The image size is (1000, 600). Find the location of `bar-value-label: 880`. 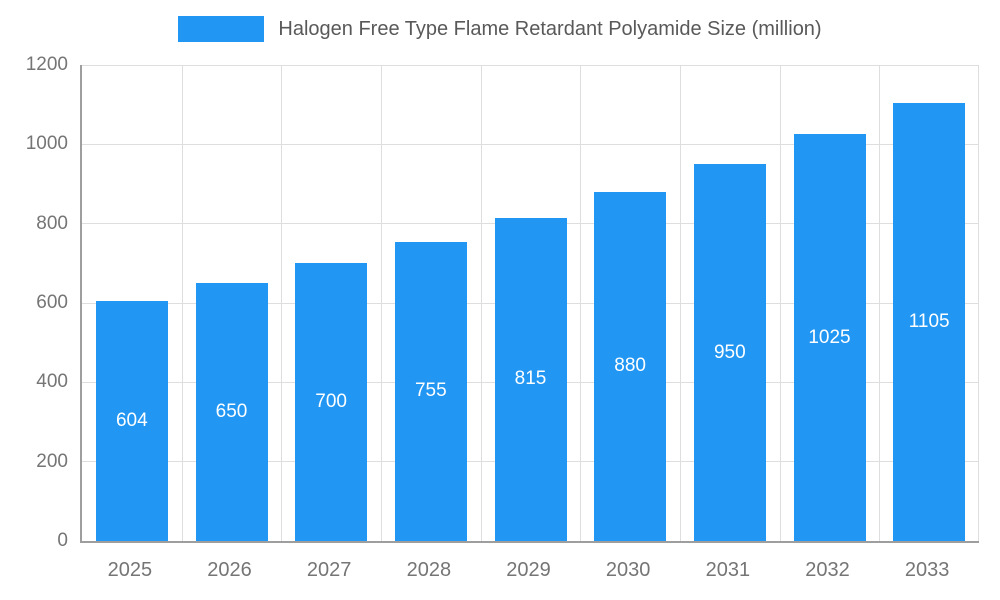

bar-value-label: 880 is located at coordinates (630, 366).